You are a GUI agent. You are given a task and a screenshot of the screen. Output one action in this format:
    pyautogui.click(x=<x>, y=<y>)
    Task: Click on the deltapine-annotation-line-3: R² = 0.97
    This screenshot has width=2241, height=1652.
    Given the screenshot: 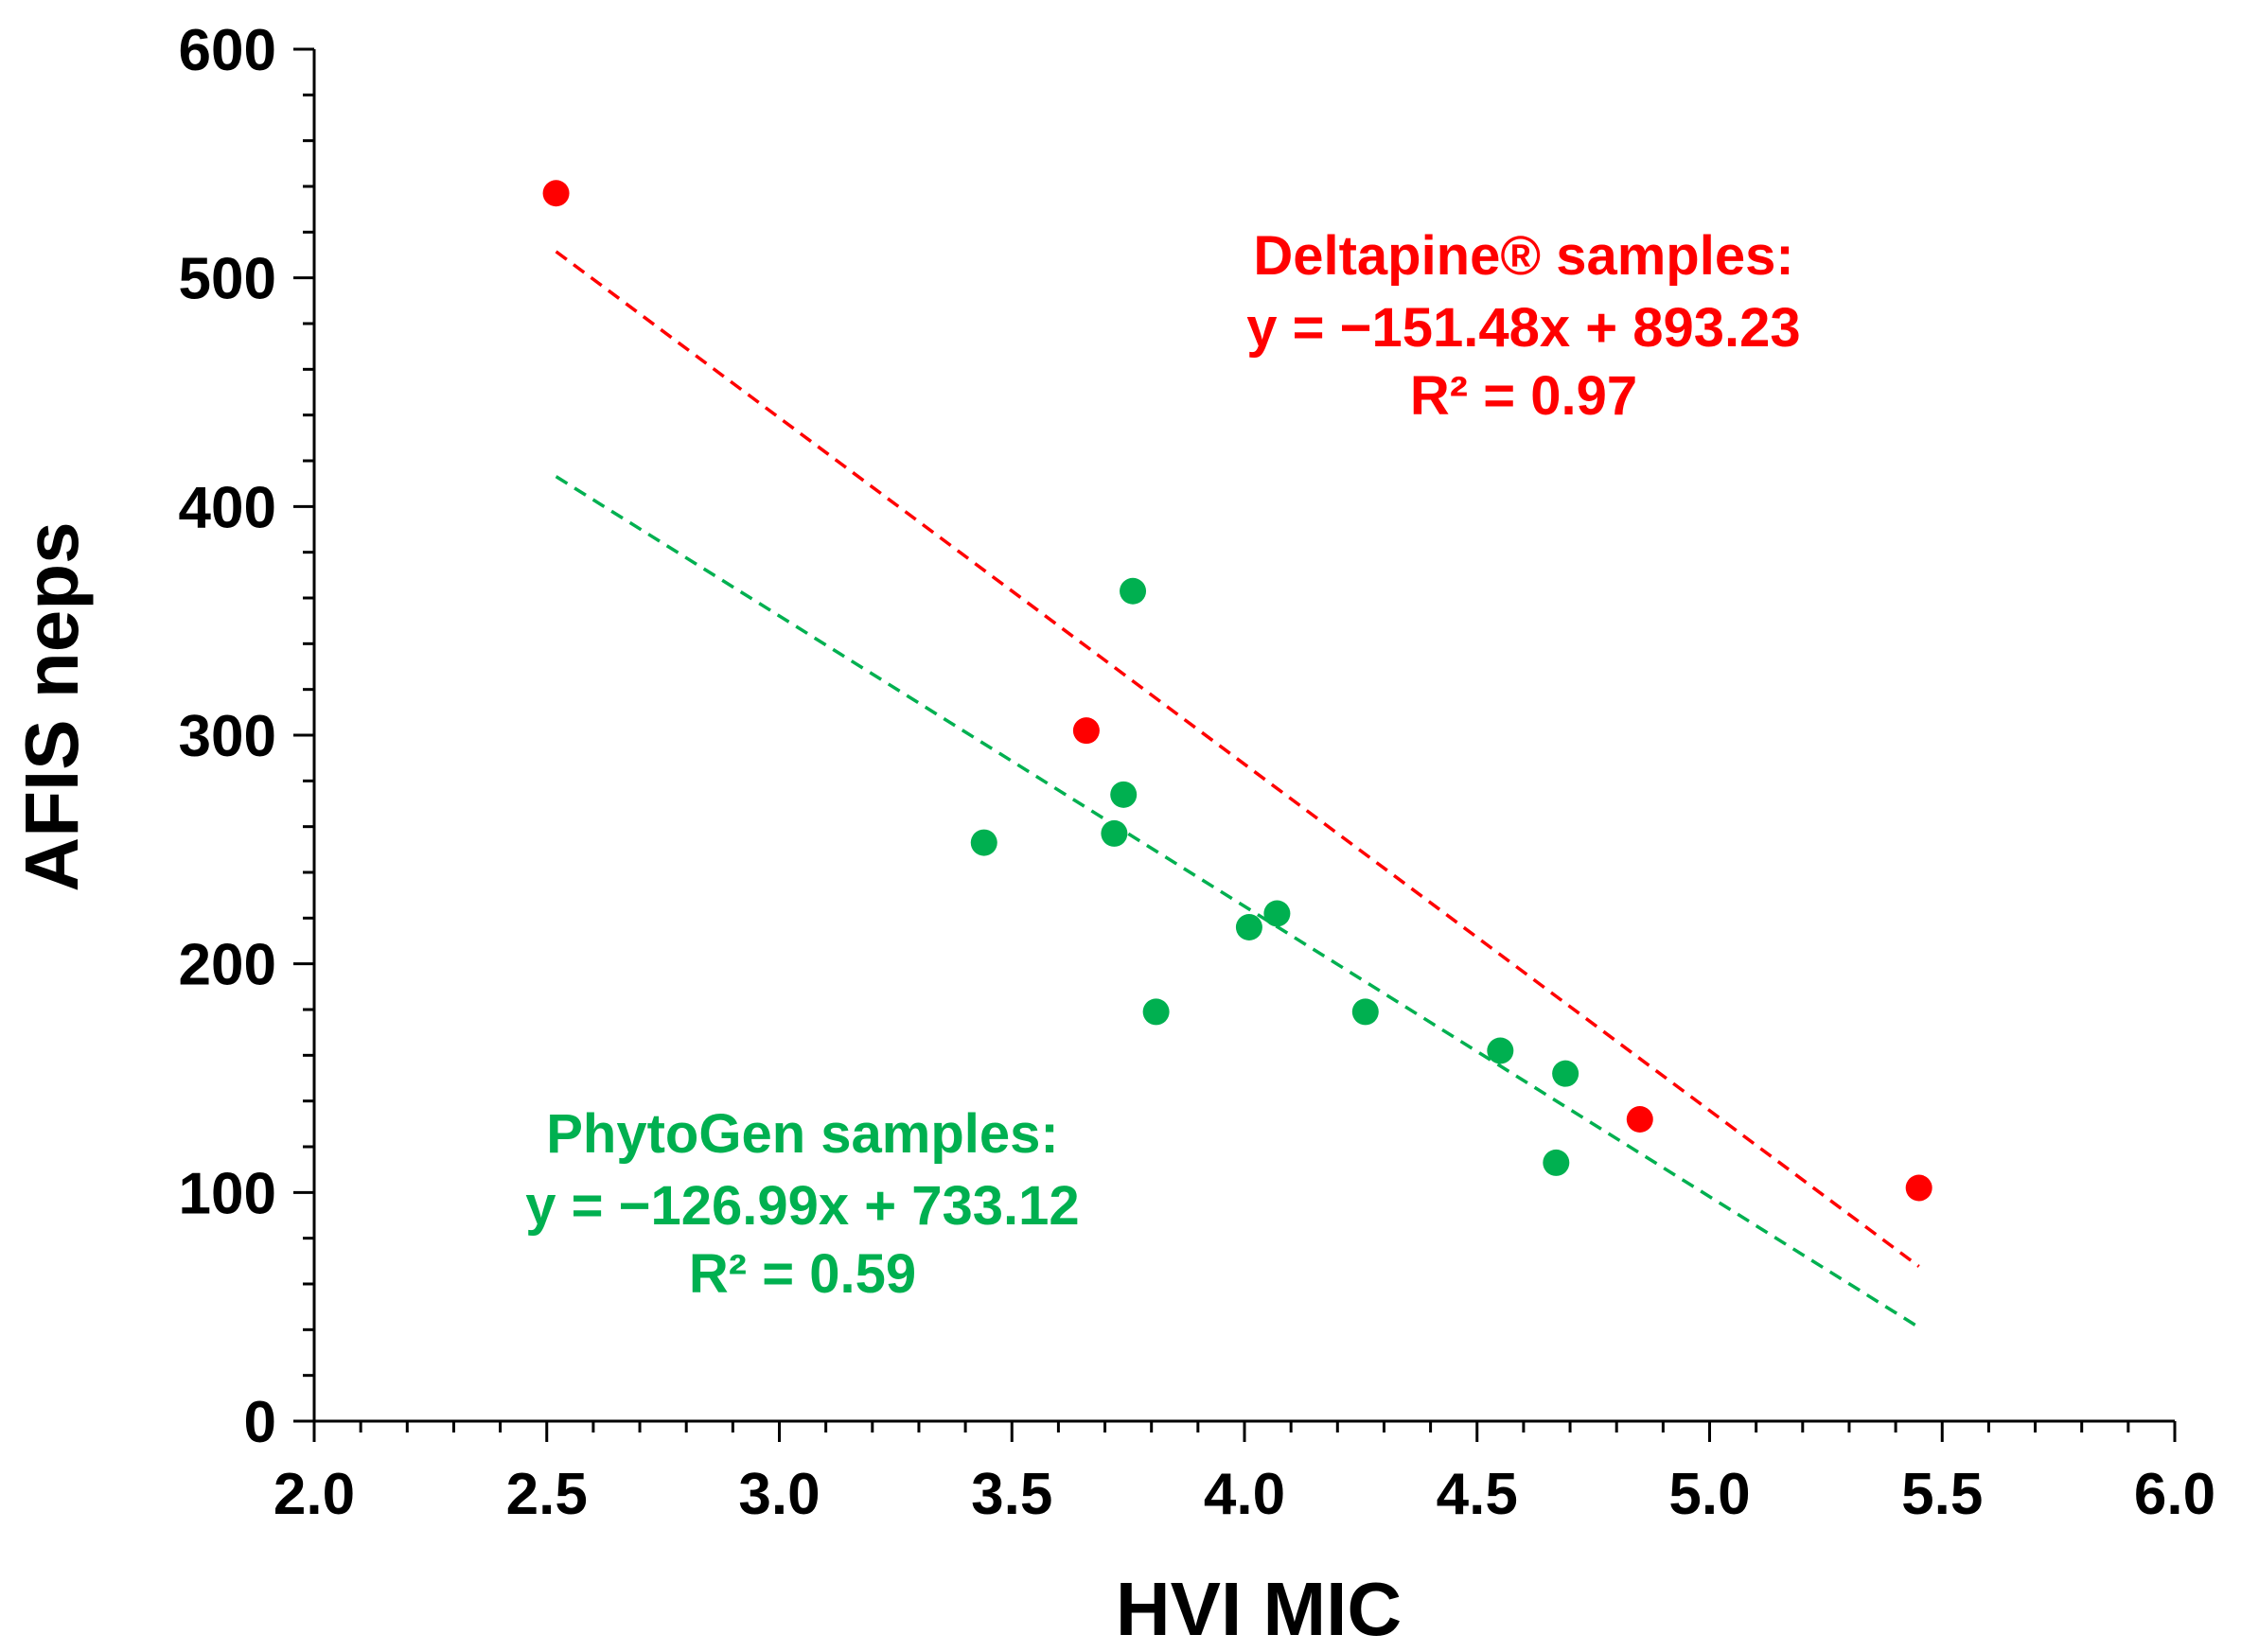 What is the action you would take?
    pyautogui.click(x=1523, y=396)
    